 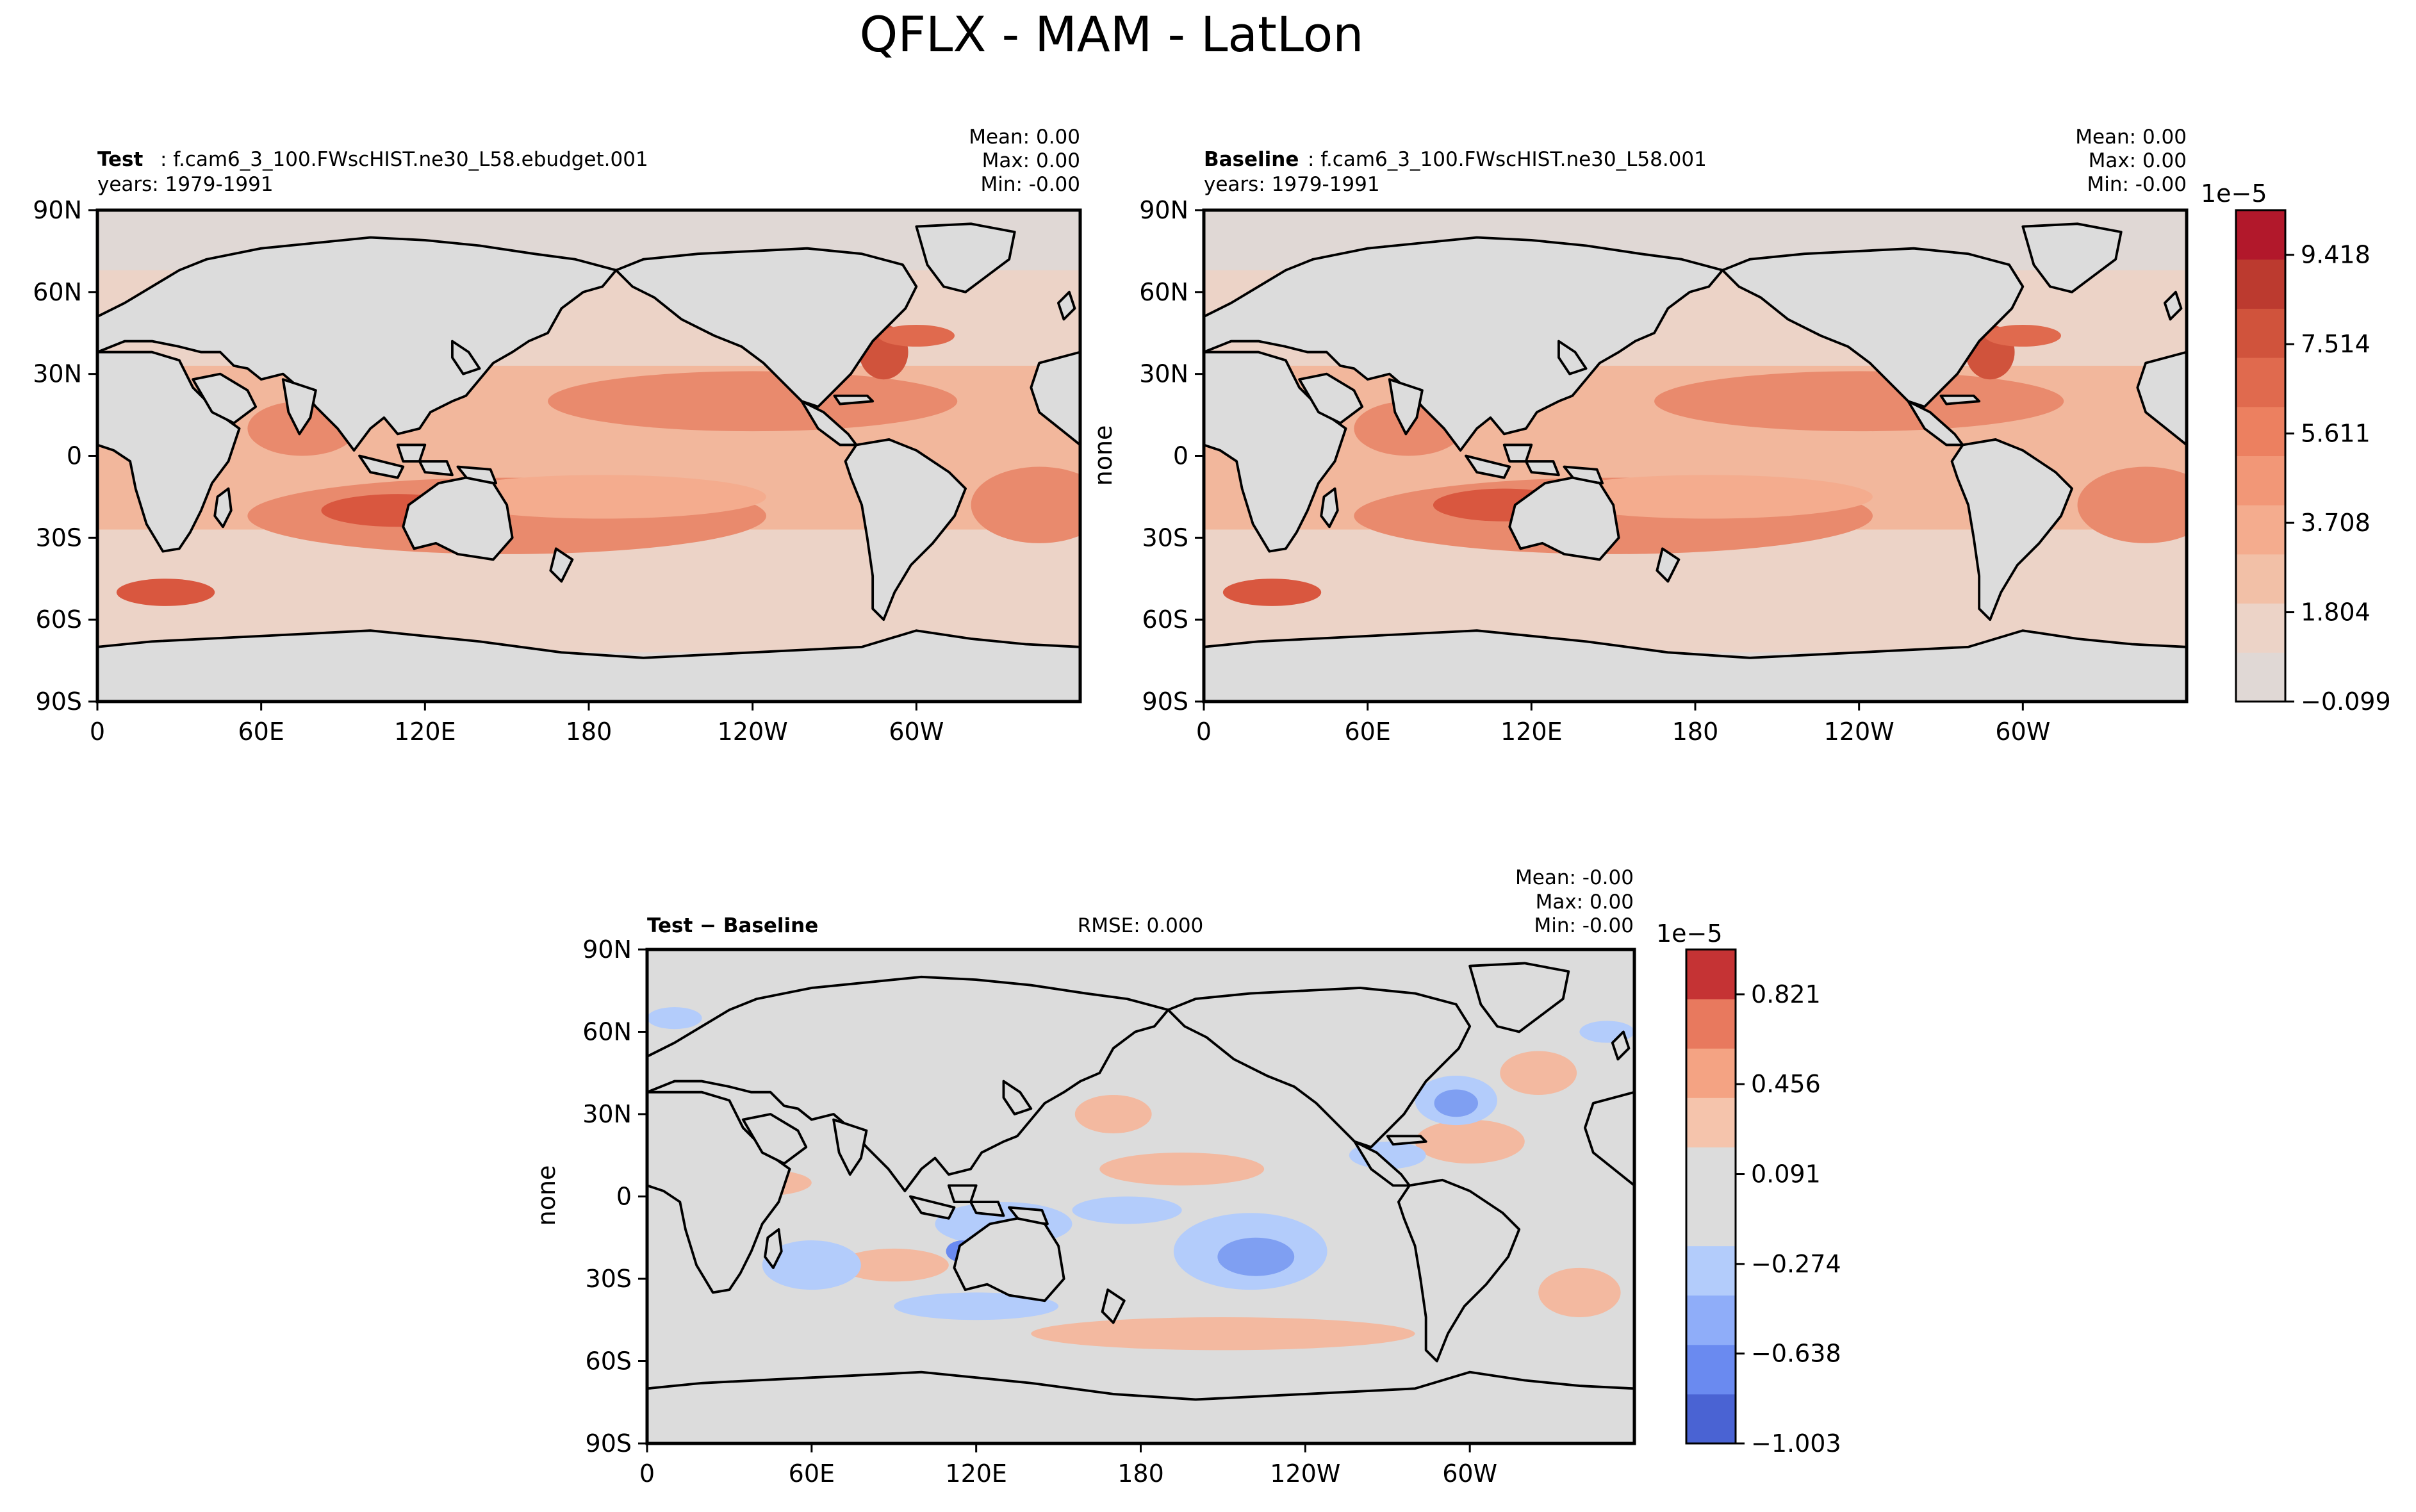 I want to click on colorbar-top-frame, so click(x=2261, y=456).